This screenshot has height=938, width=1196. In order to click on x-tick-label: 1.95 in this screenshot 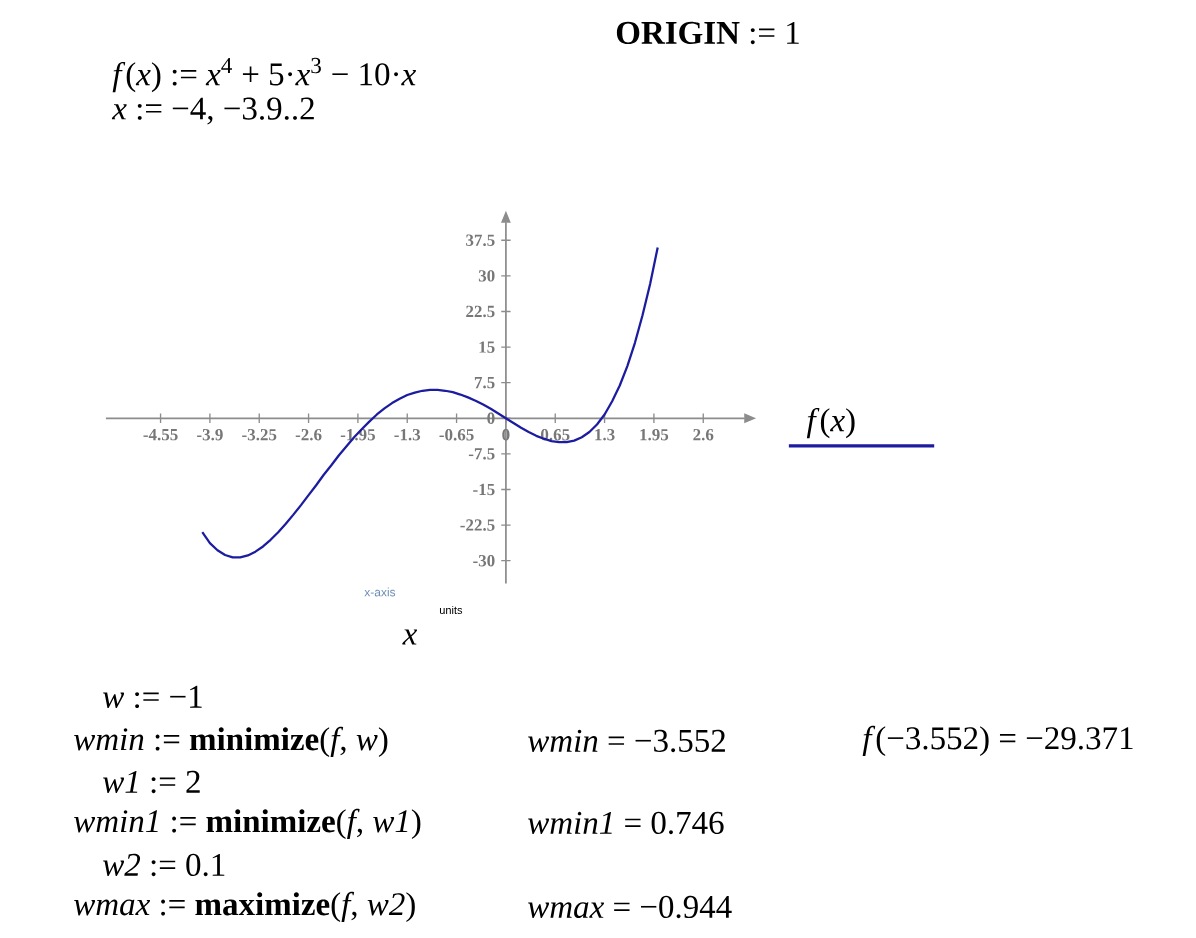, I will do `click(654, 435)`.